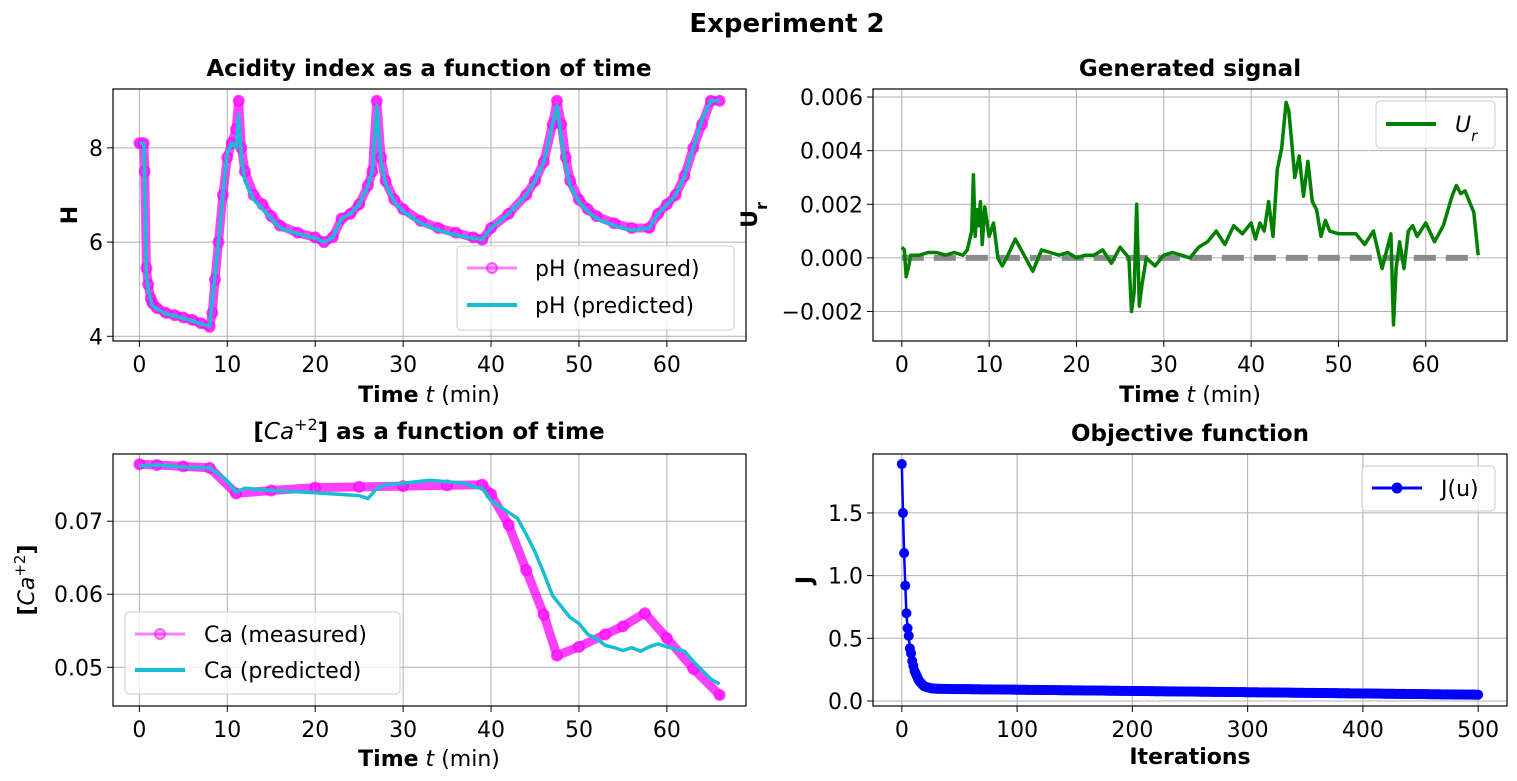 The width and height of the screenshot is (1517, 781). I want to click on ph-title: Acidity index as a function of time, so click(428, 69).